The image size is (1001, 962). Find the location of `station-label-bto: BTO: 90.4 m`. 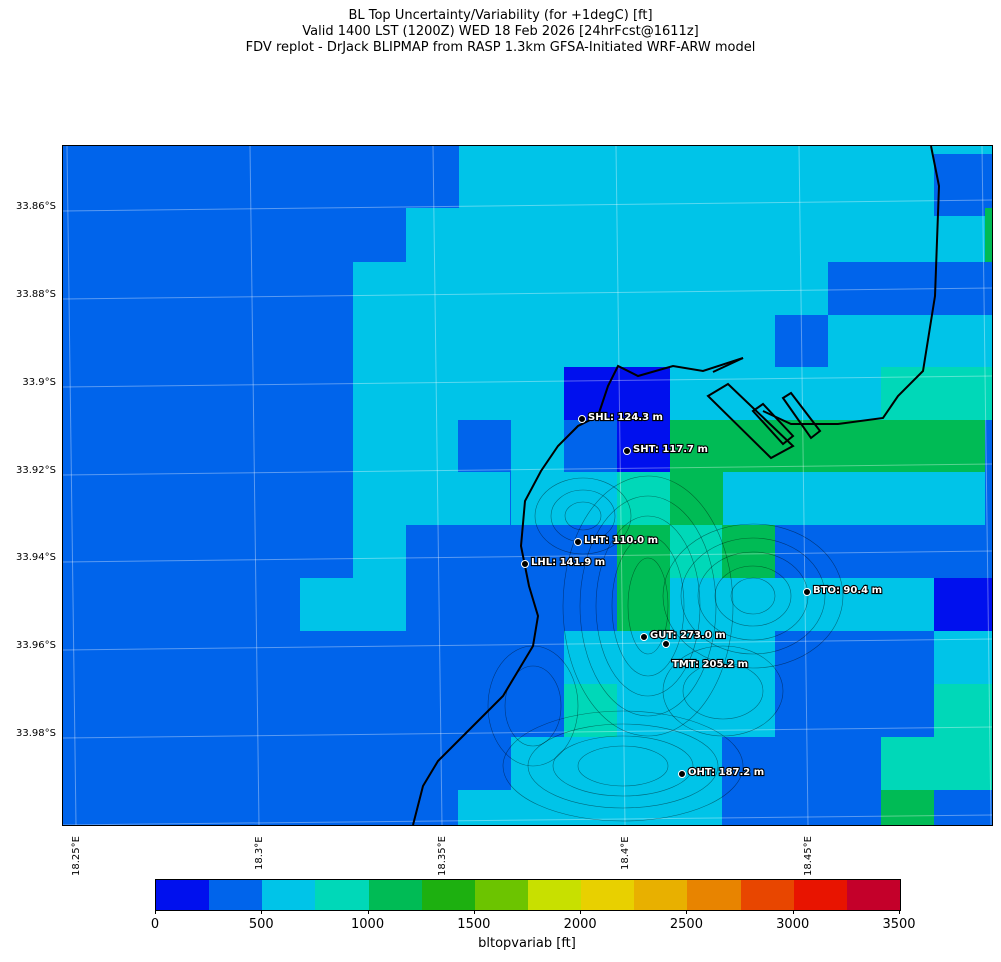

station-label-bto: BTO: 90.4 m is located at coordinates (847, 590).